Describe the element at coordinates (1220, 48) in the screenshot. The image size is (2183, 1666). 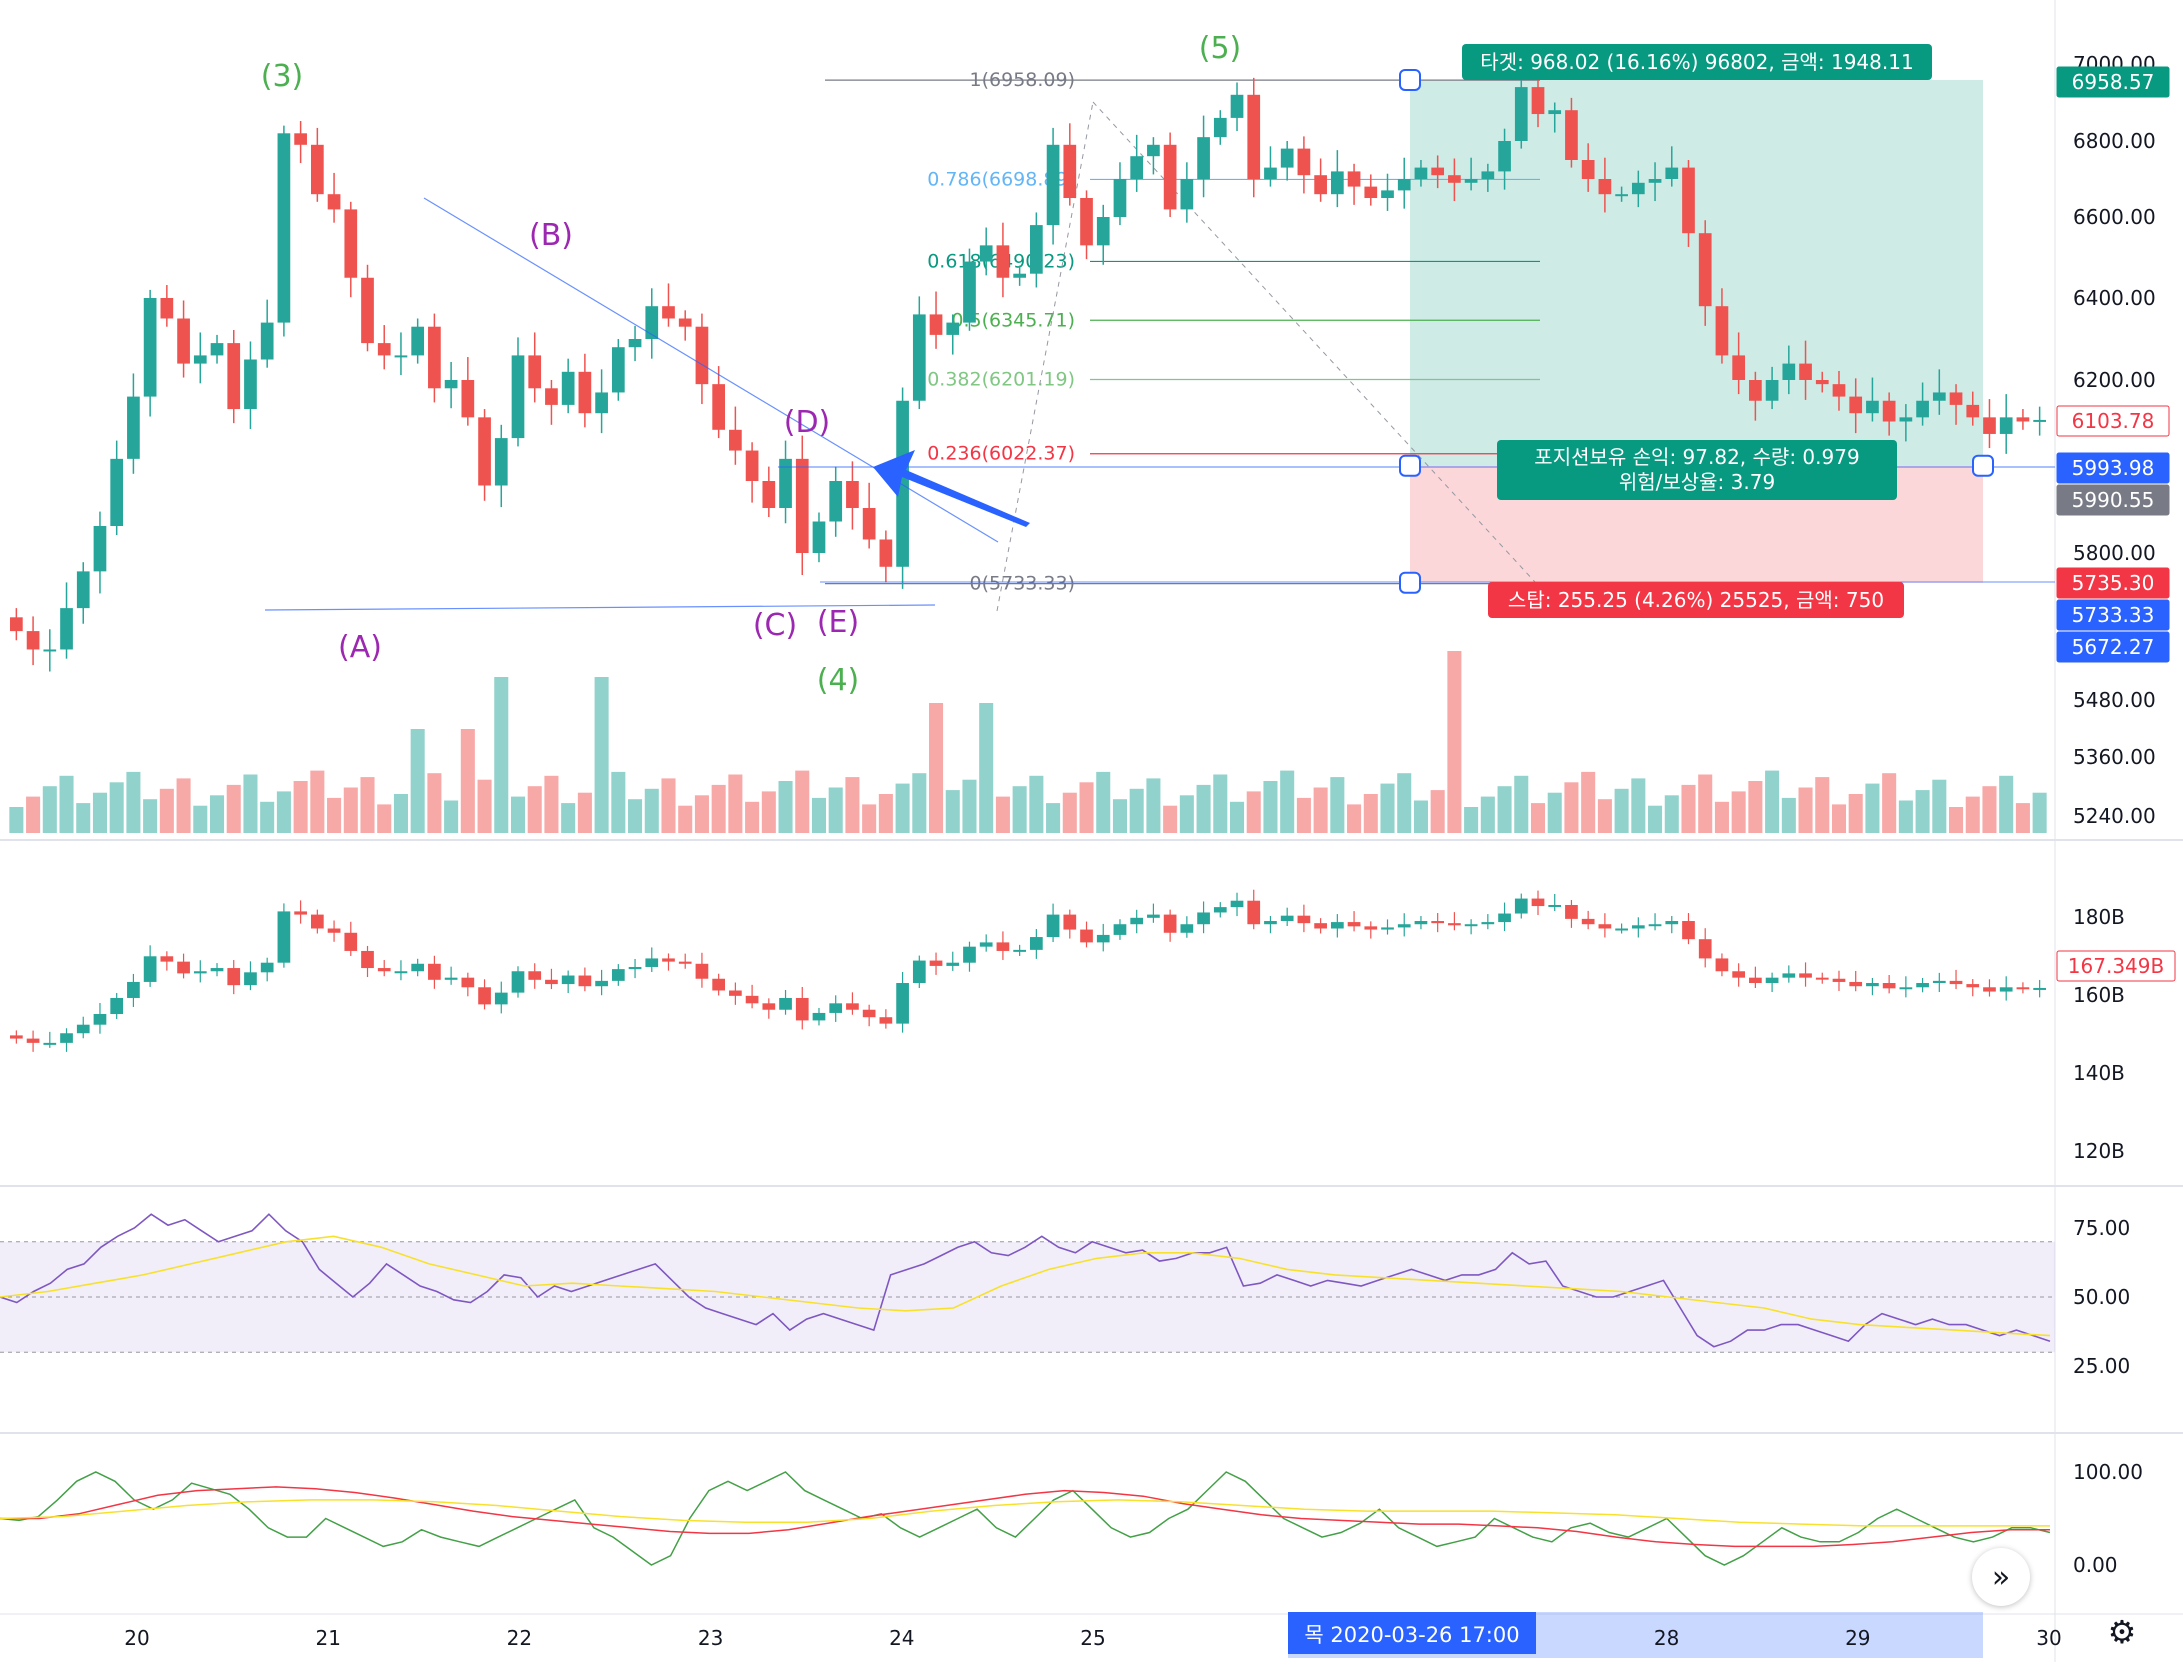
I see `wave-label: (5)` at that location.